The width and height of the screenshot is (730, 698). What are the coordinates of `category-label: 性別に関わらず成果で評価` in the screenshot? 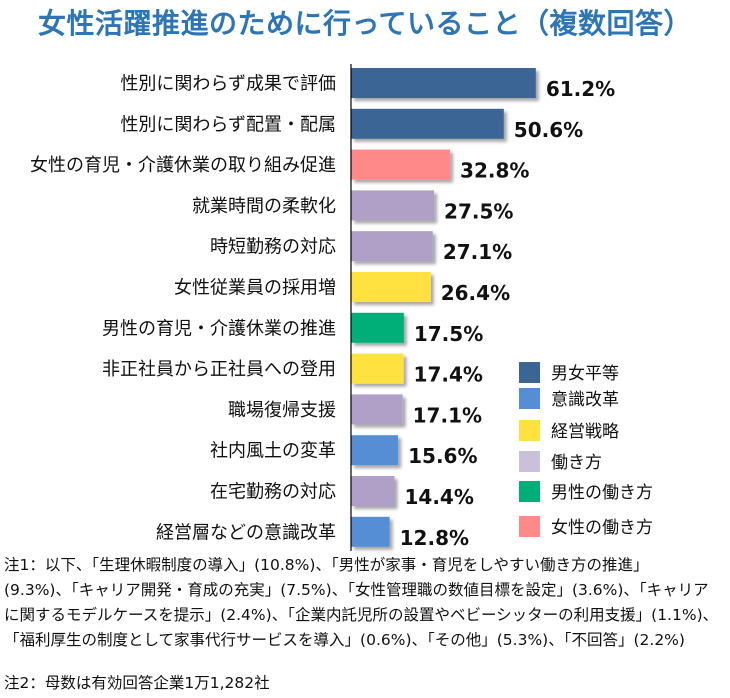 It's located at (228, 84).